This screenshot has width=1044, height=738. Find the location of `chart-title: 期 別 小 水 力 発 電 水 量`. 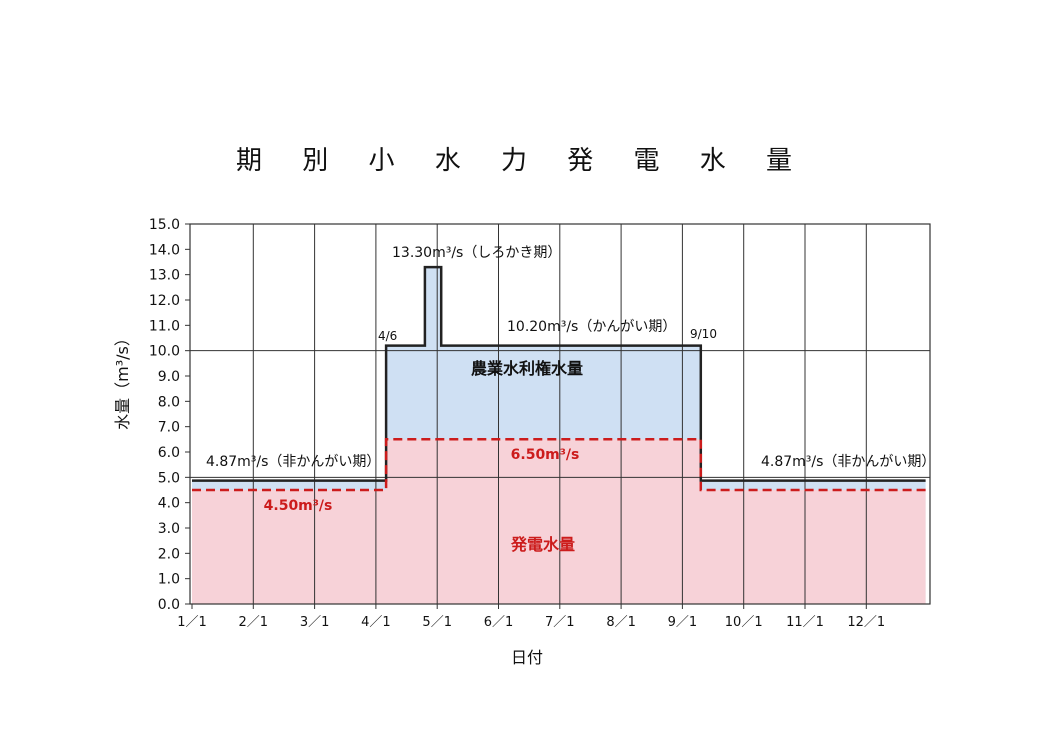

chart-title: 期 別 小 水 力 発 電 水 量 is located at coordinates (522, 161).